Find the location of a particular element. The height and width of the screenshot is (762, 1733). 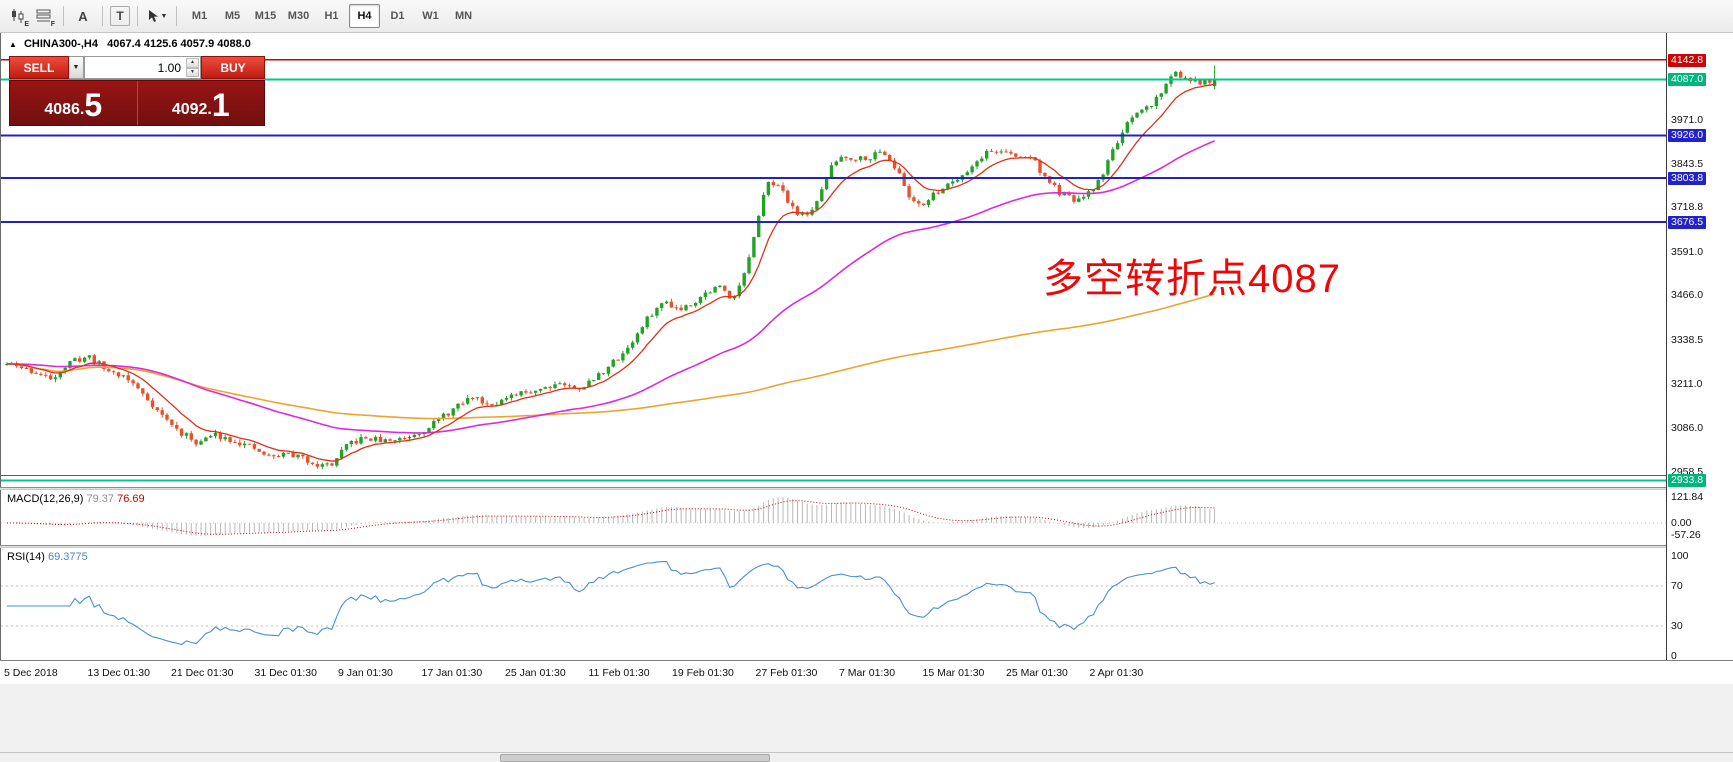

one-click-trade-panel: SELL ▼ ▲ ▼ BUY 4086. 5 is located at coordinates (137, 91).